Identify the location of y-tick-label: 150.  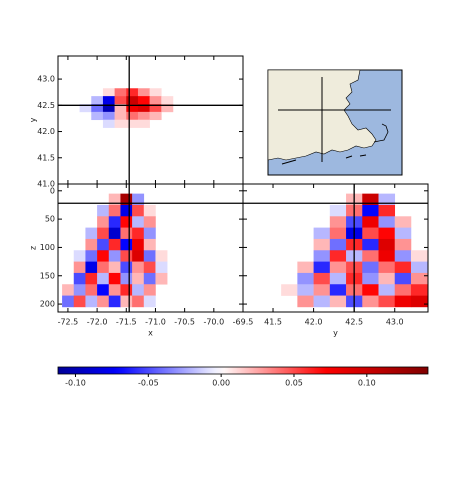
(47, 275).